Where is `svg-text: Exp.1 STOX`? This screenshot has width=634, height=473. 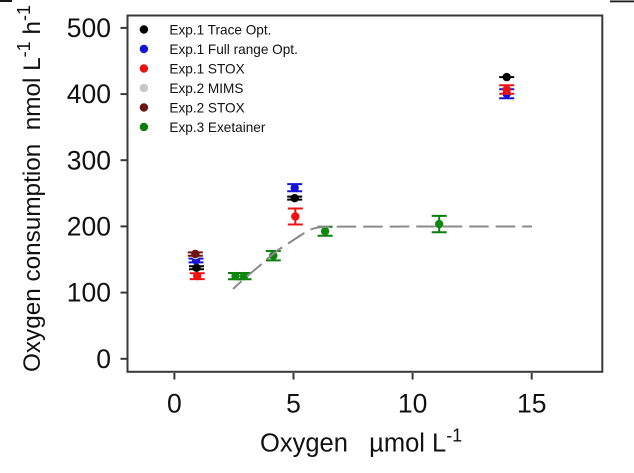 svg-text: Exp.1 STOX is located at coordinates (206, 68).